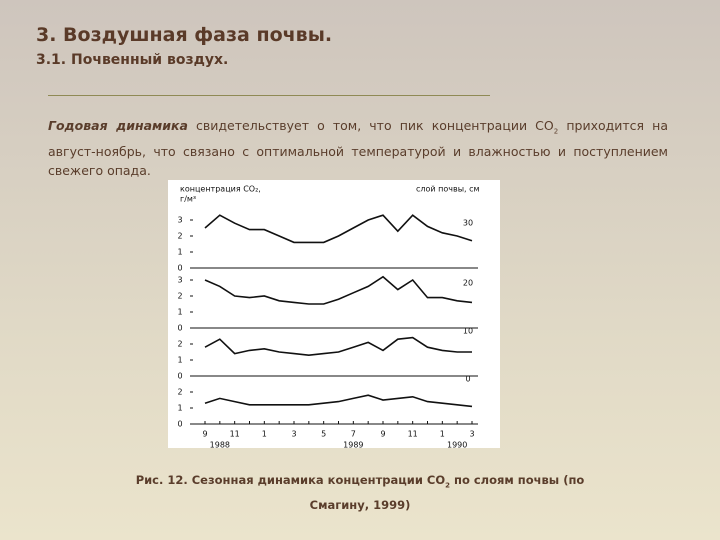 This screenshot has height=540, width=720. Describe the element at coordinates (447, 493) in the screenshot. I see `text: по слоям почвы (по Смагину, 1999)` at that location.